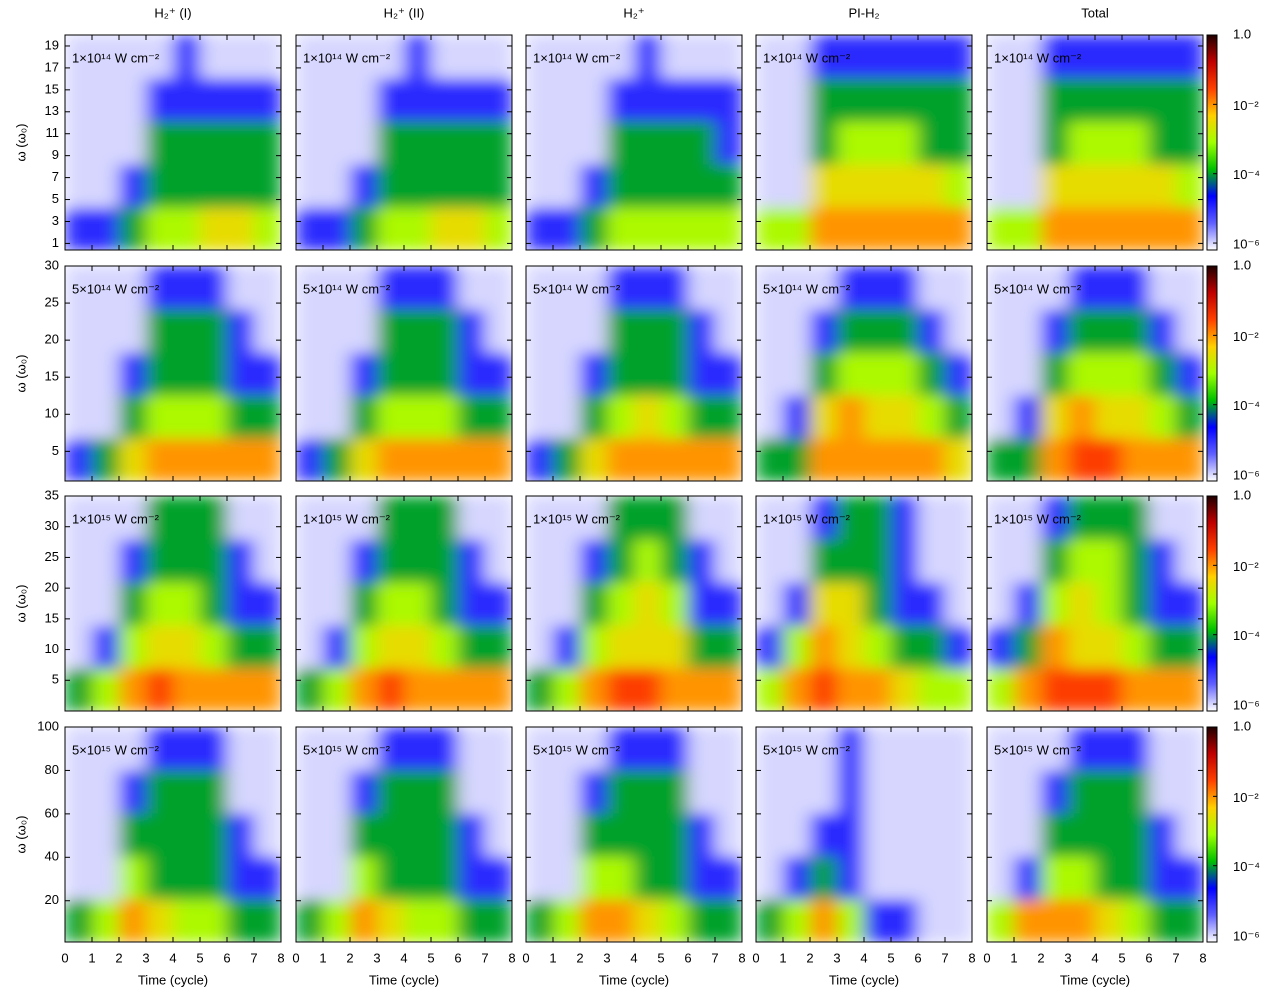 Image resolution: width=1281 pixels, height=993 pixels. Describe the element at coordinates (55, 679) in the screenshot. I see `y-tick-label: 5` at that location.